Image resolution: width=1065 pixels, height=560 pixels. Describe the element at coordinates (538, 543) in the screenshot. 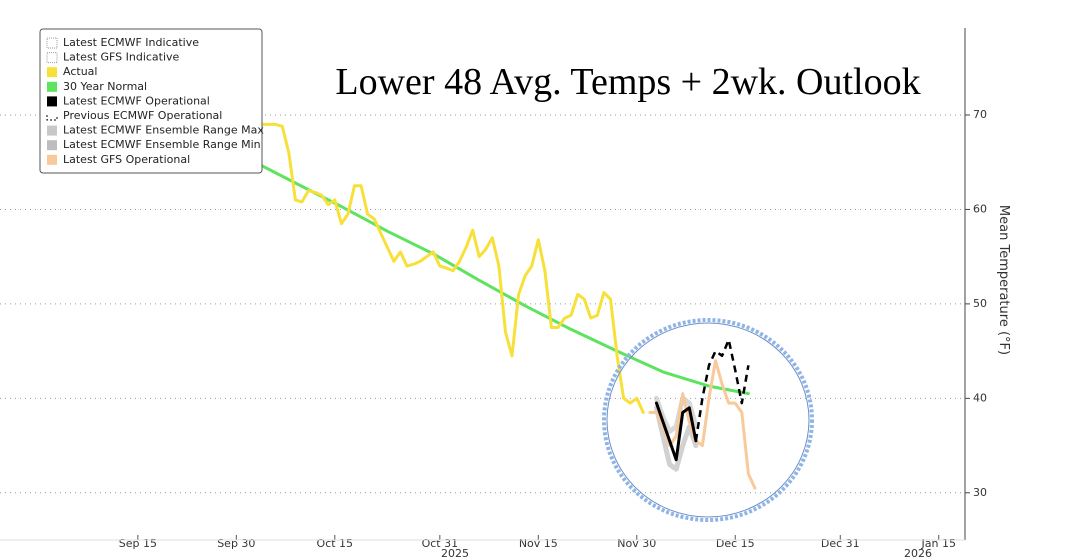

I see `x-tick-label: Nov 15` at that location.